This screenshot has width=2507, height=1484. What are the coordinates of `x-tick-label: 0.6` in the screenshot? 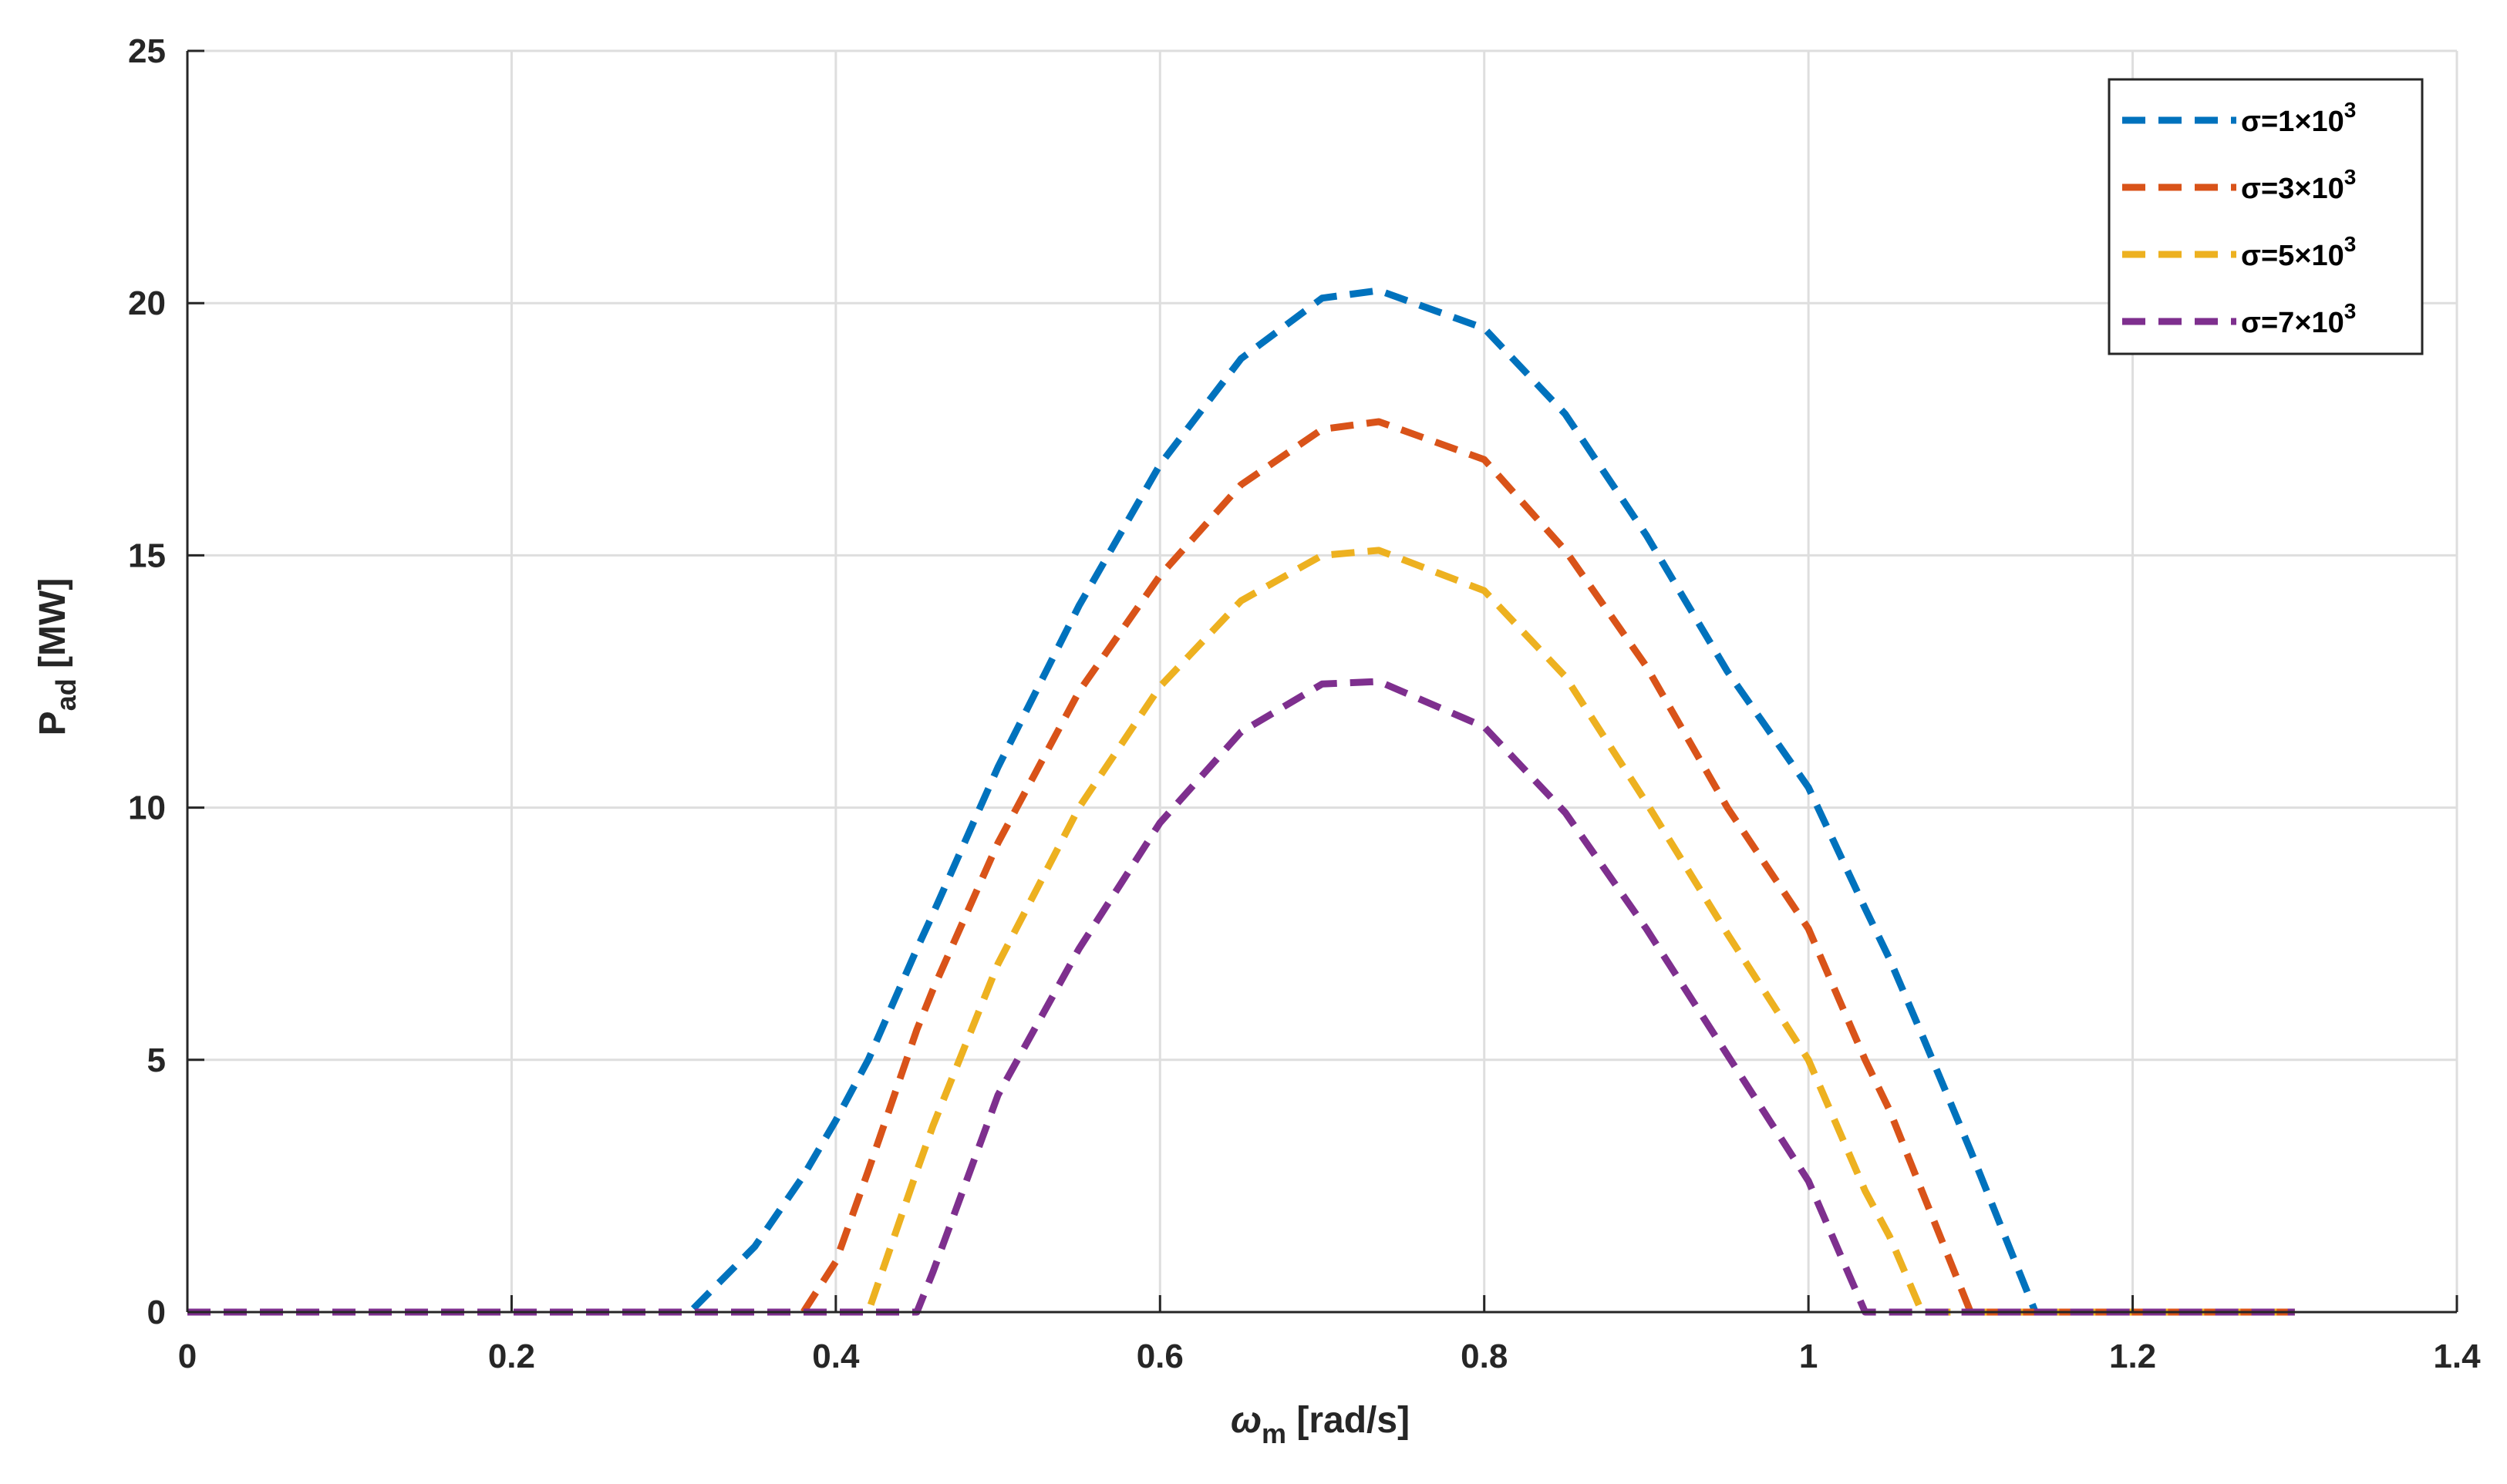 It's located at (1160, 1356).